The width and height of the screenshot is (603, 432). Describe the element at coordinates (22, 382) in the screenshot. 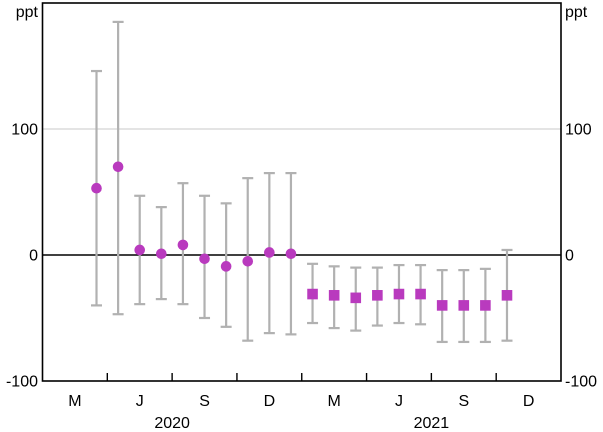

I see `y-tick-label-left: -100` at that location.